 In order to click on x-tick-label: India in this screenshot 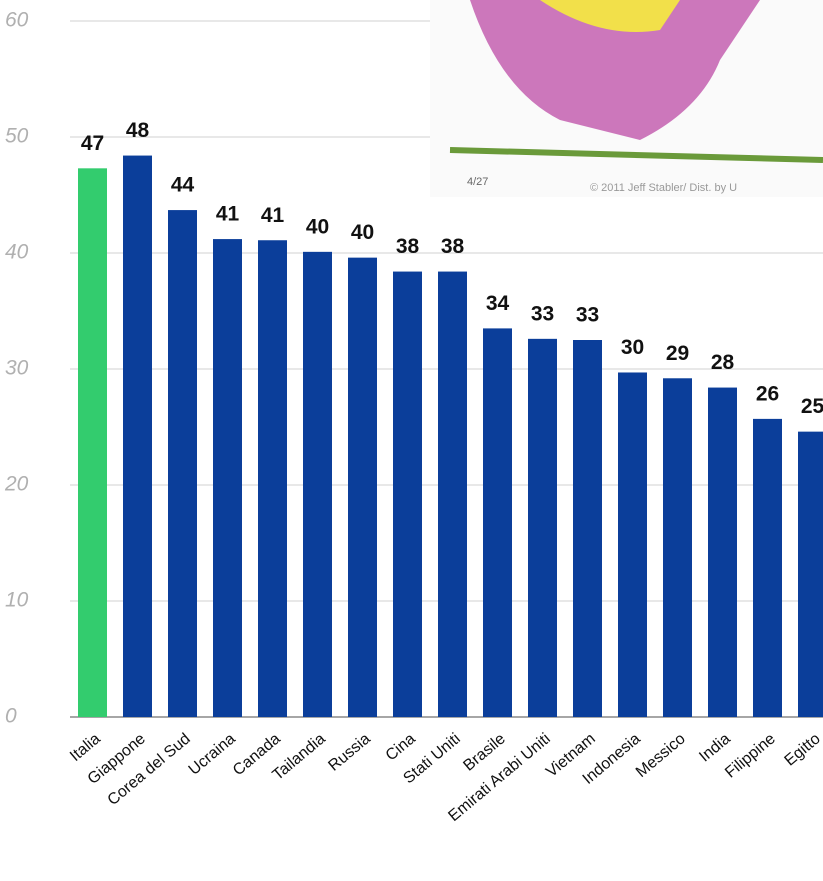, I will do `click(715, 747)`.